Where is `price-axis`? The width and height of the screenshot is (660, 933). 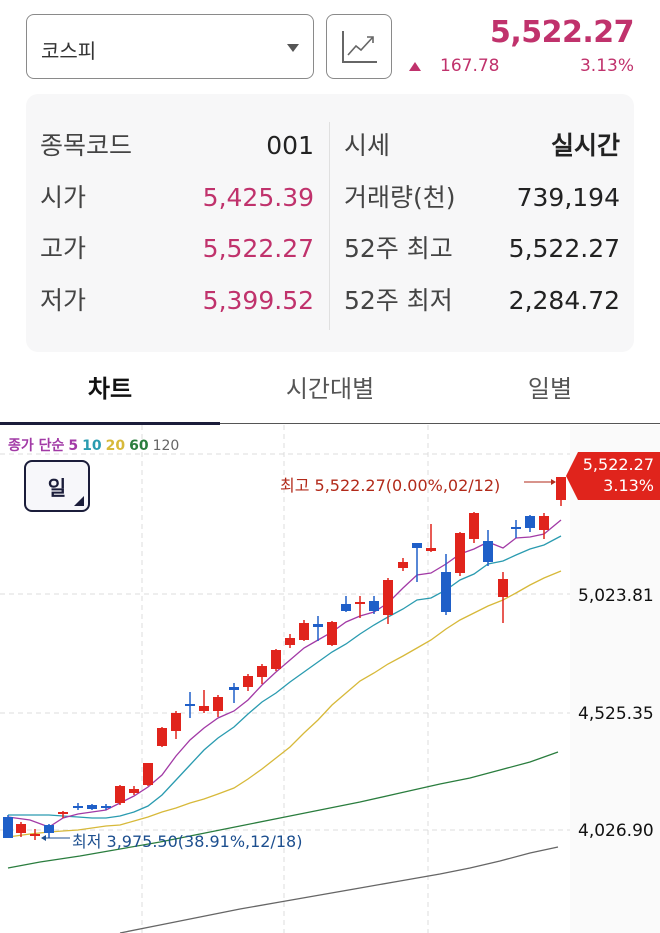
price-axis is located at coordinates (615, 679).